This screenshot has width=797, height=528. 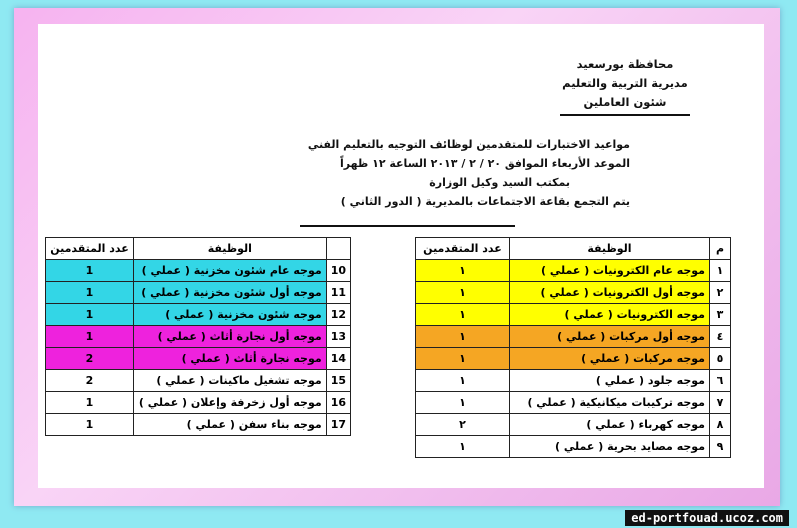 What do you see at coordinates (338, 380) in the screenshot?
I see `cell-number: 15` at bounding box center [338, 380].